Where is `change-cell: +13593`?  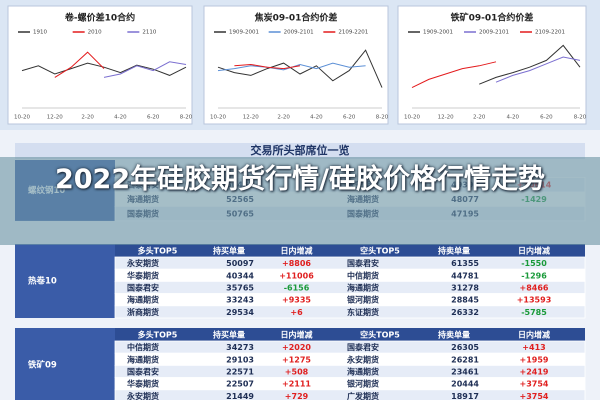
change-cell: +13593 is located at coordinates (534, 300).